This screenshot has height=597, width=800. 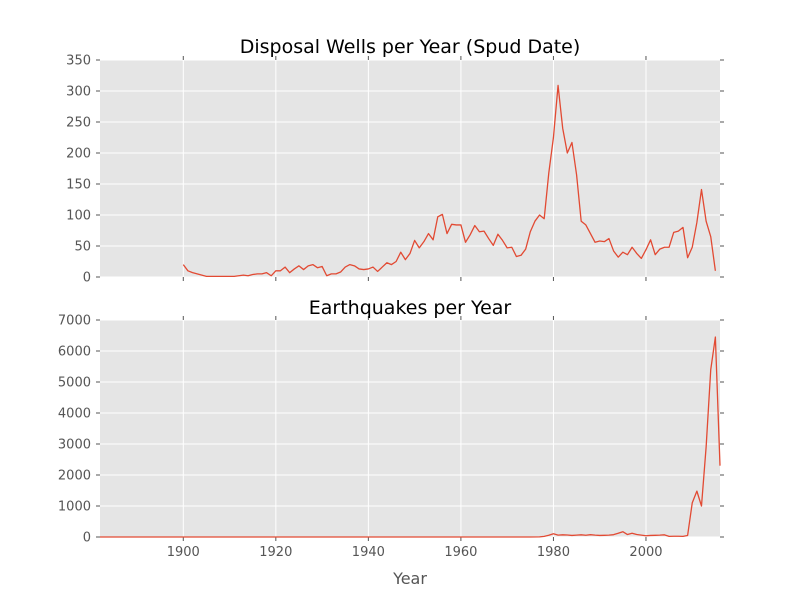 What do you see at coordinates (74, 445) in the screenshot?
I see `y-tick-label: 3000` at bounding box center [74, 445].